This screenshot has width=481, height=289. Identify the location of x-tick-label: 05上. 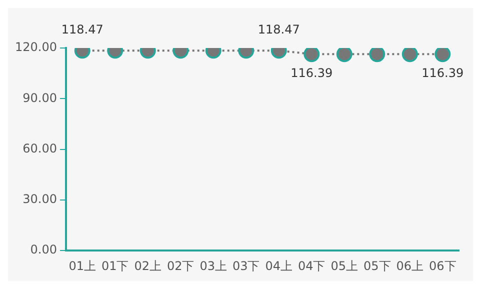
(344, 265).